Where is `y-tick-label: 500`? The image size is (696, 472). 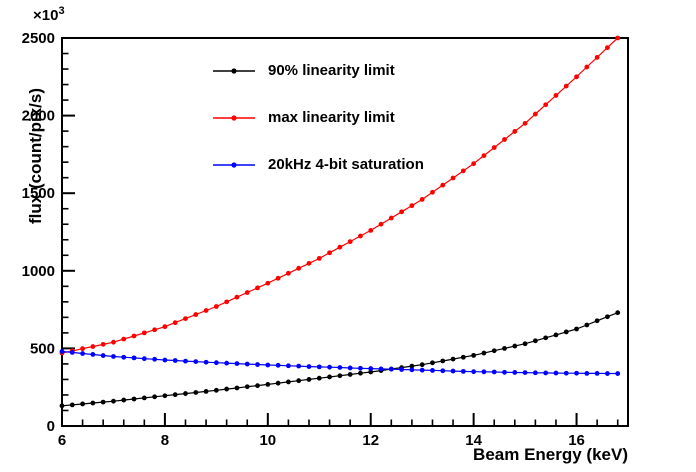 y-tick-label: 500 is located at coordinates (42, 348).